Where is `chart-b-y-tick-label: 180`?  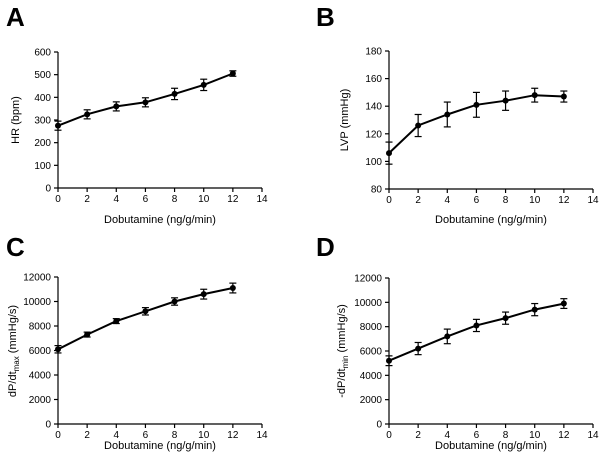
chart-b-y-tick-label: 180 is located at coordinates (373, 52).